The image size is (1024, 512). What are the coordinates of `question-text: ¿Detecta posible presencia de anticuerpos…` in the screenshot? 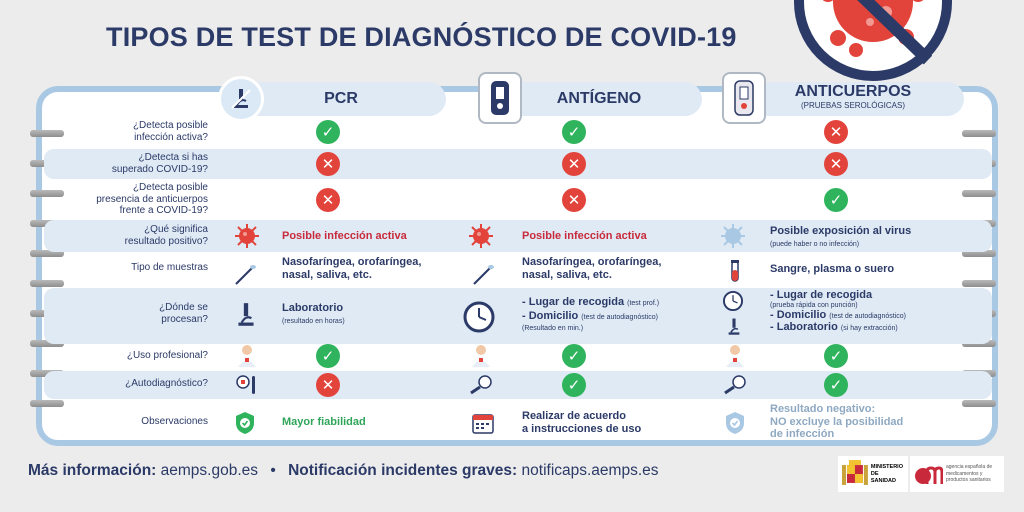 It's located at (152, 199).